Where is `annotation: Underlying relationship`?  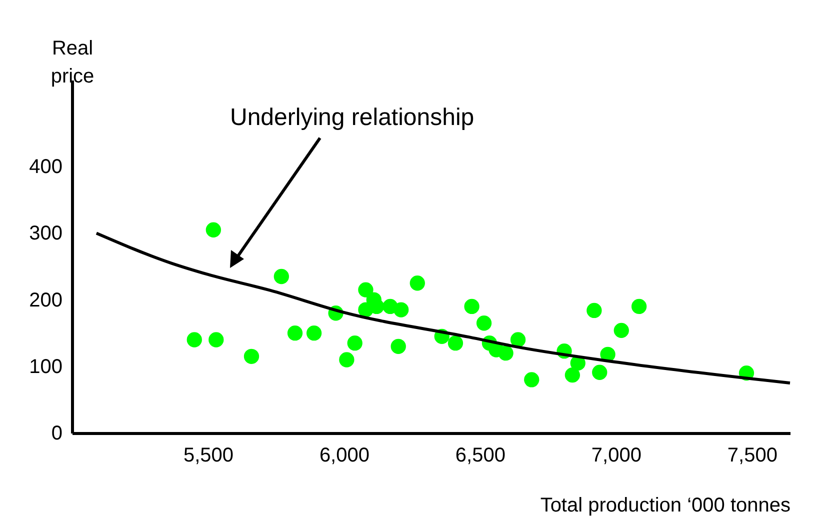
annotation: Underlying relationship is located at coordinates (352, 117).